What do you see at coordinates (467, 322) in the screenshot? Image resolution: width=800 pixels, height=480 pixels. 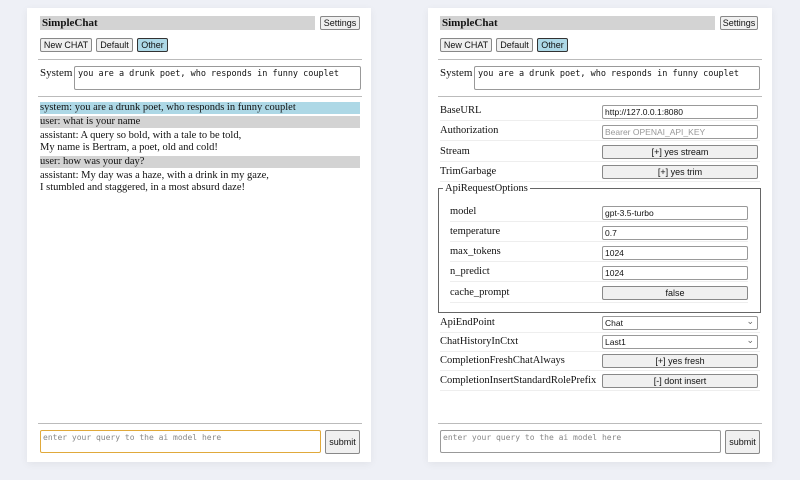 I see `setting-label: ApiEndPoint` at bounding box center [467, 322].